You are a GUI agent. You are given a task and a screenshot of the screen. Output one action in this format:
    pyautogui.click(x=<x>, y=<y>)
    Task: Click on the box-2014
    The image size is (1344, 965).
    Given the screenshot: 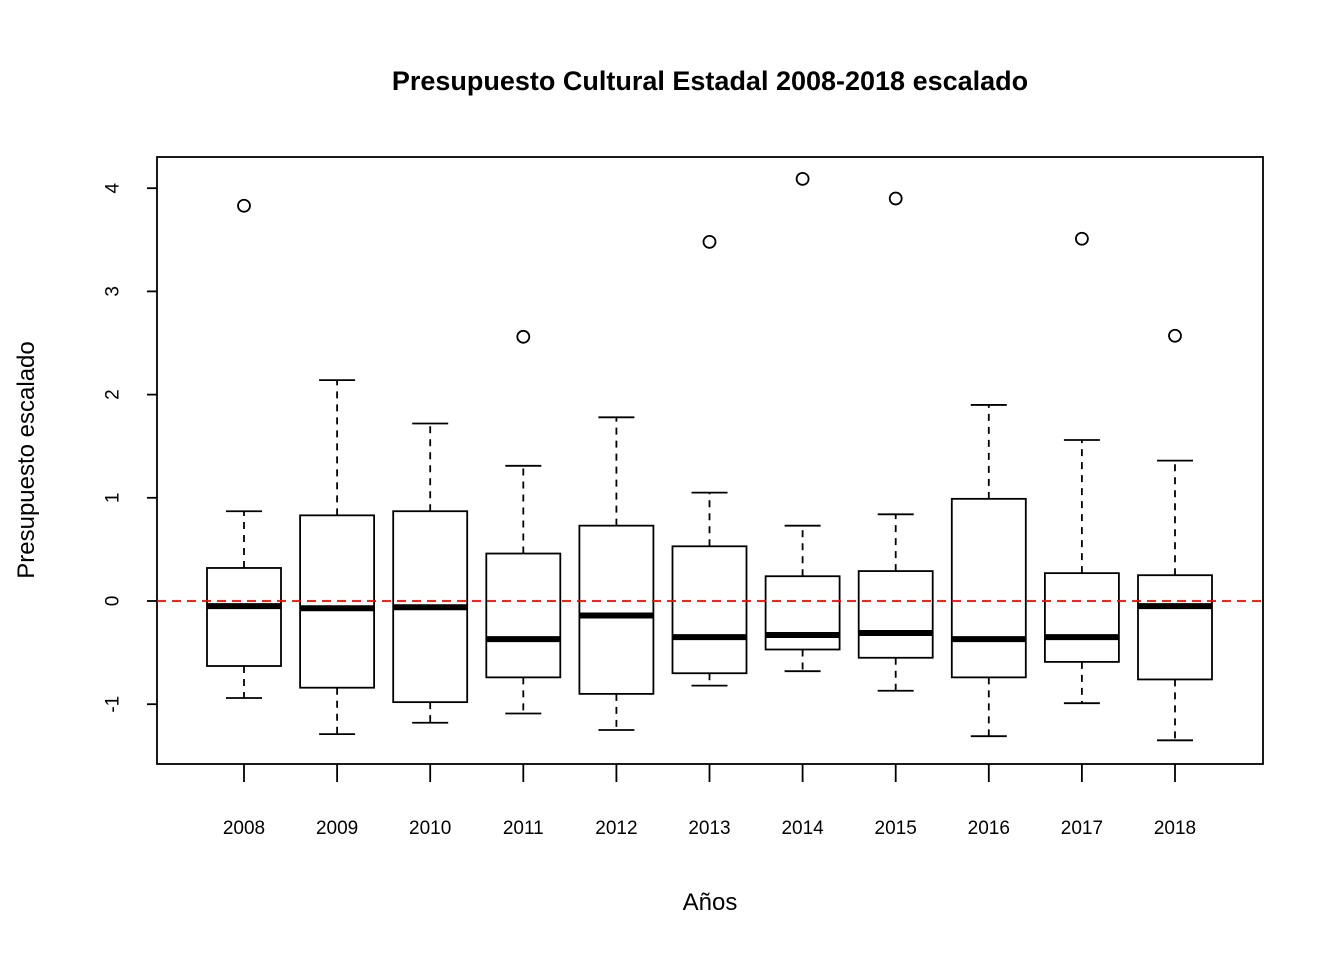 What is the action you would take?
    pyautogui.click(x=802, y=613)
    